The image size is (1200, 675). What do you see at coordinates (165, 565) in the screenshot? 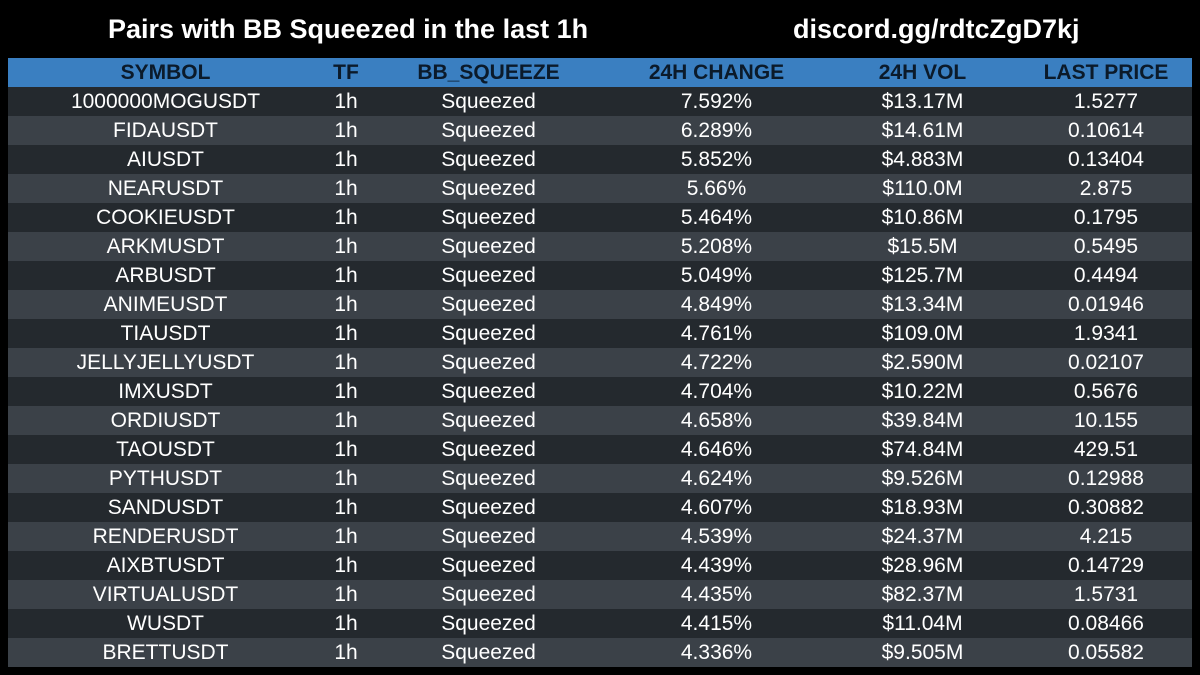
I see `symbol-cell: AIXBTUSDT` at bounding box center [165, 565].